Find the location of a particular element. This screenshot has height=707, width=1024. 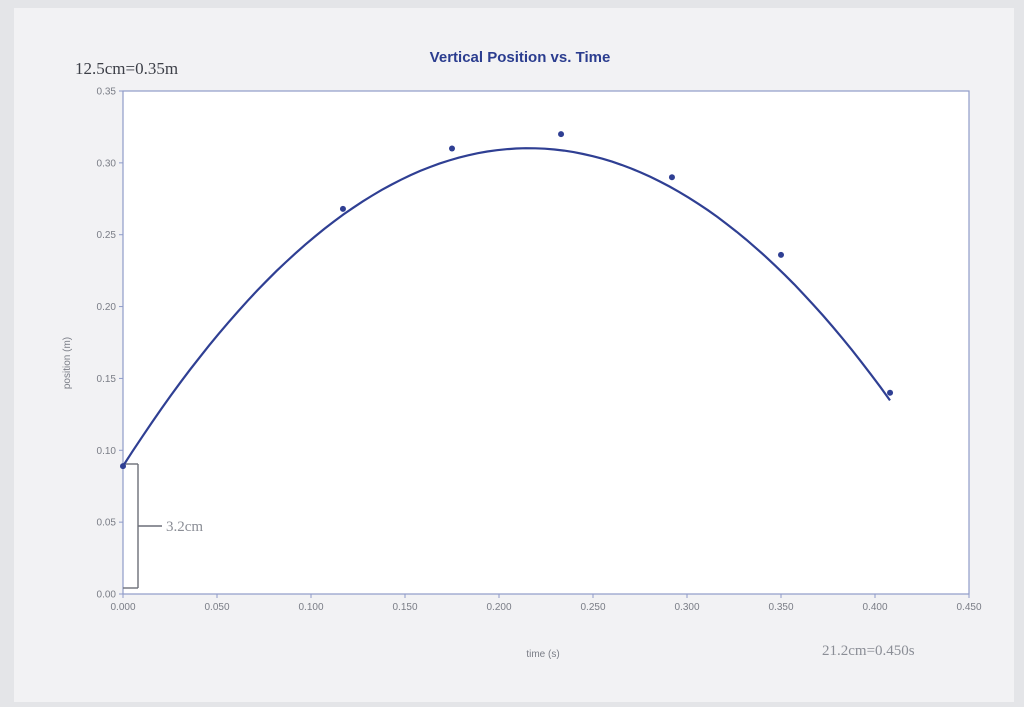

y-axis-label: position (m) is located at coordinates (67, 363).